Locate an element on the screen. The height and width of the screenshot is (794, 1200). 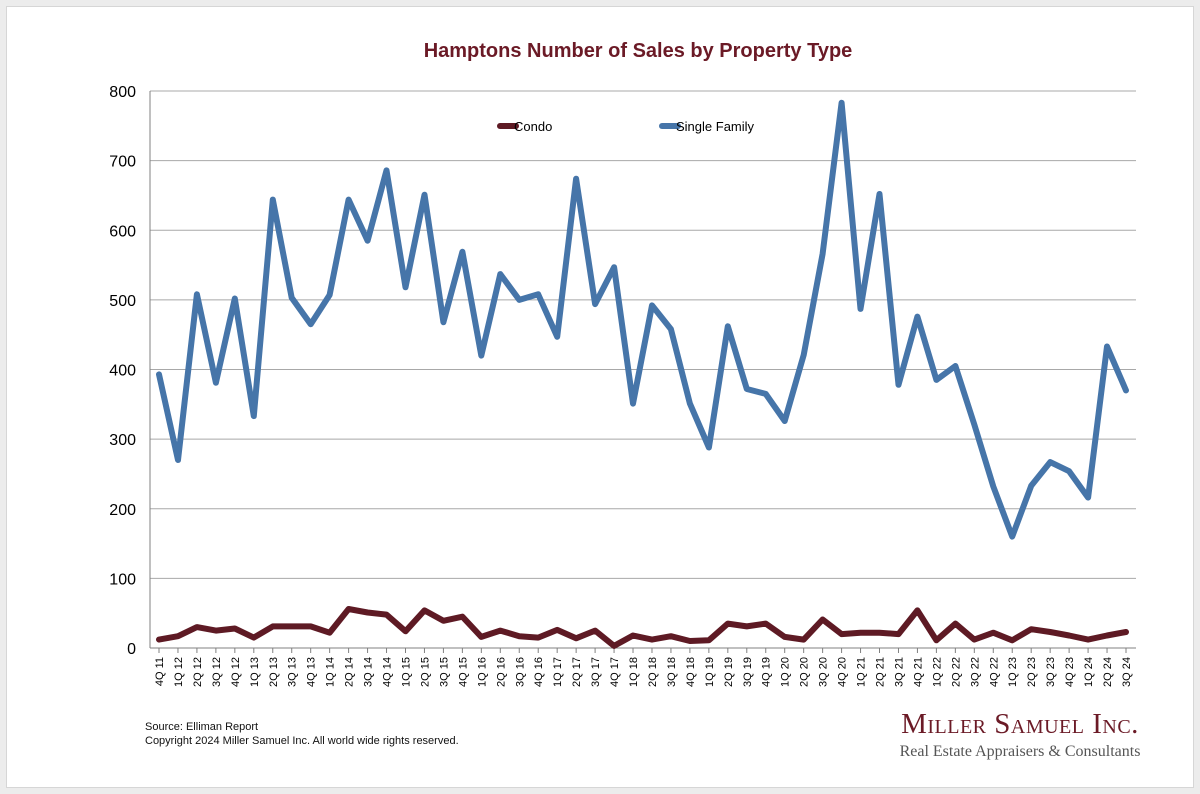
x-tick-label: 1Q 22 is located at coordinates (937, 672).